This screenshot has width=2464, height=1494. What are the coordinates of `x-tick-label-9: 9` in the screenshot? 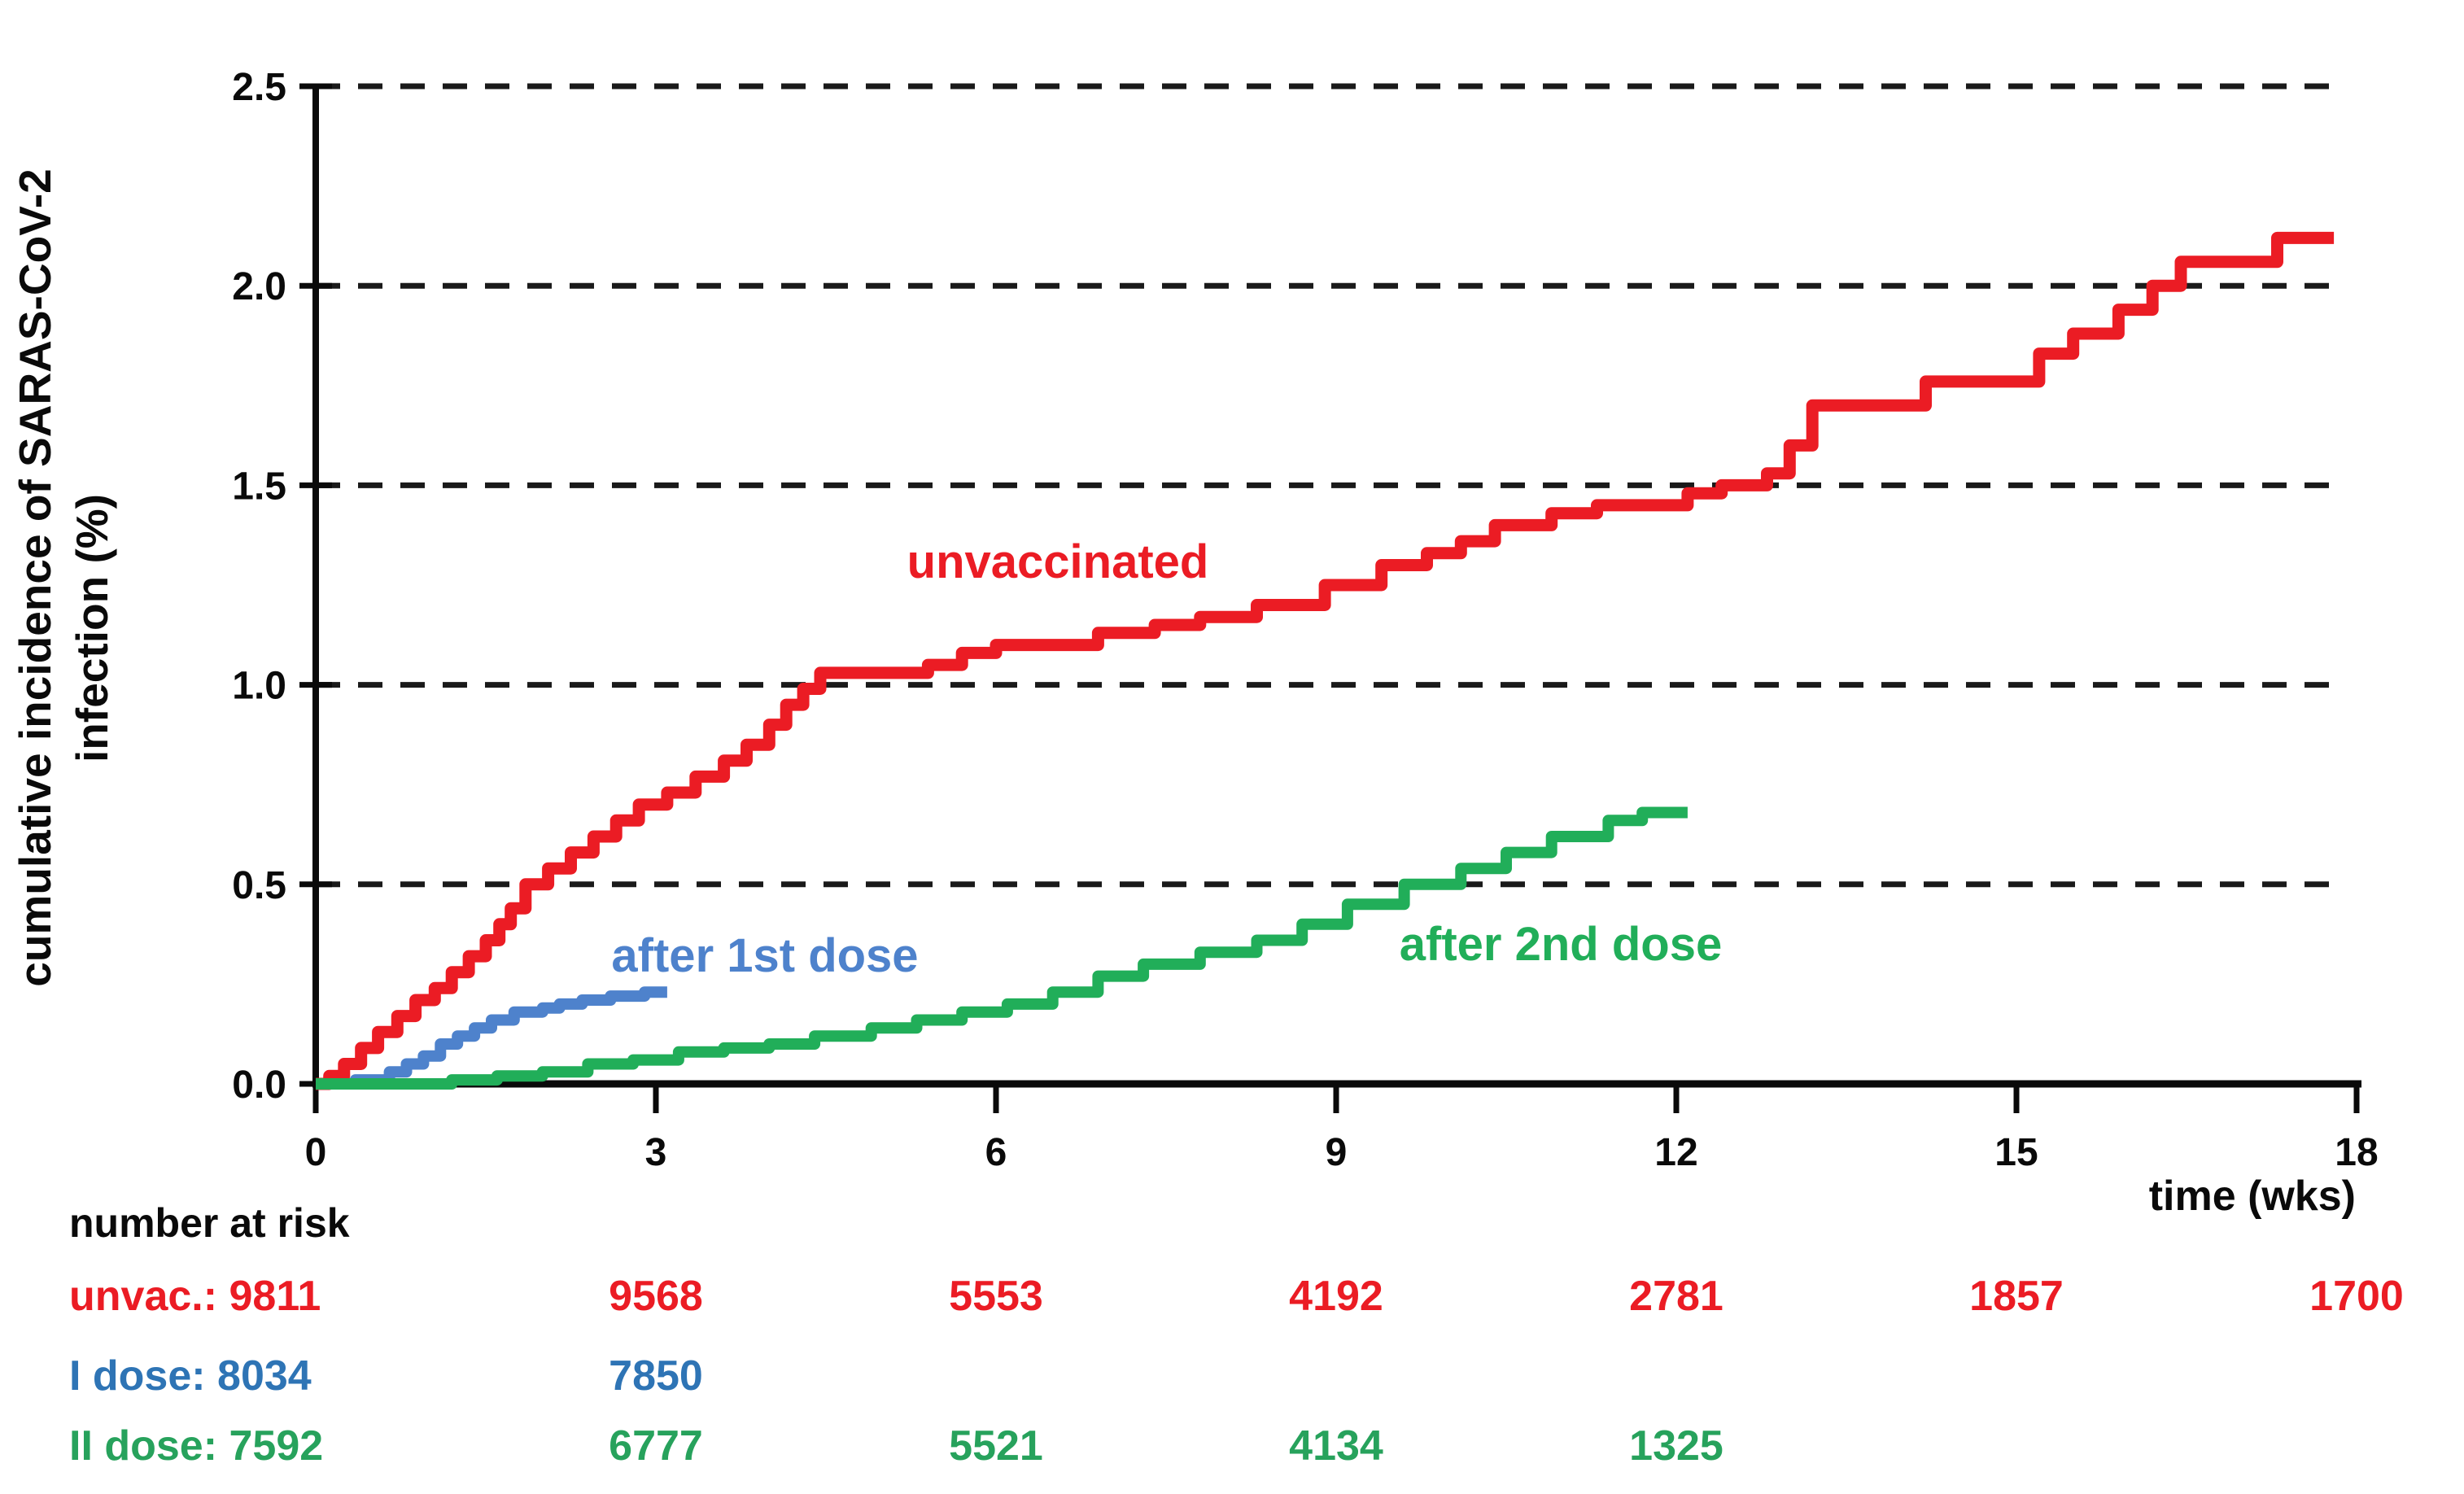 It's located at (1337, 1152).